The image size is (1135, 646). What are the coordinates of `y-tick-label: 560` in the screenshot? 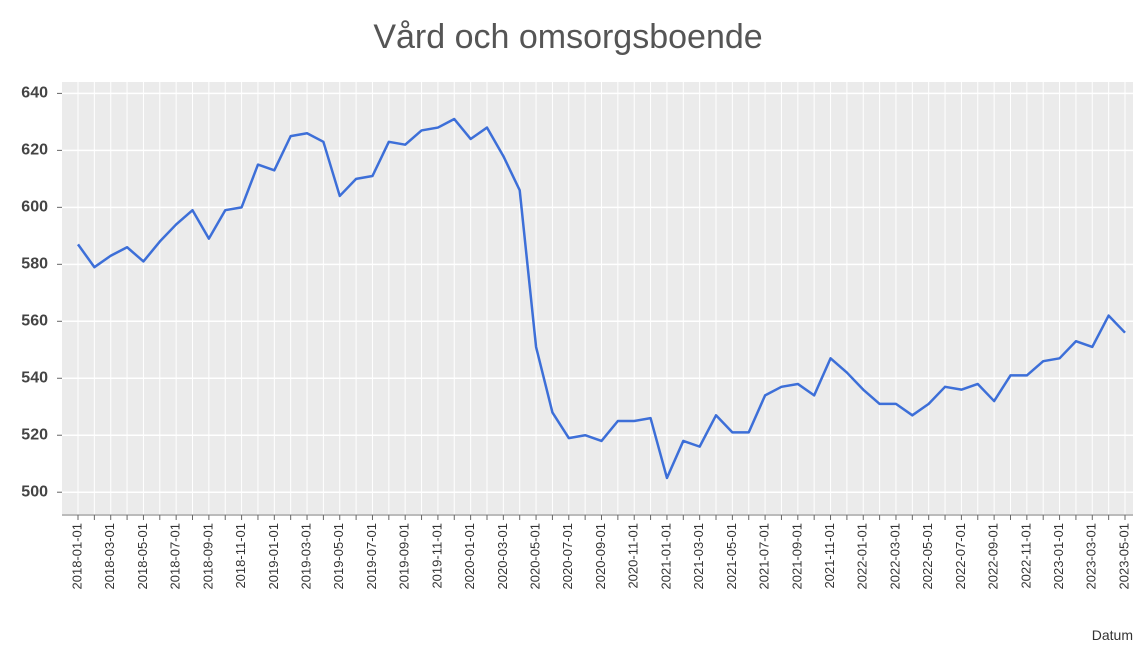 It's located at (34, 321).